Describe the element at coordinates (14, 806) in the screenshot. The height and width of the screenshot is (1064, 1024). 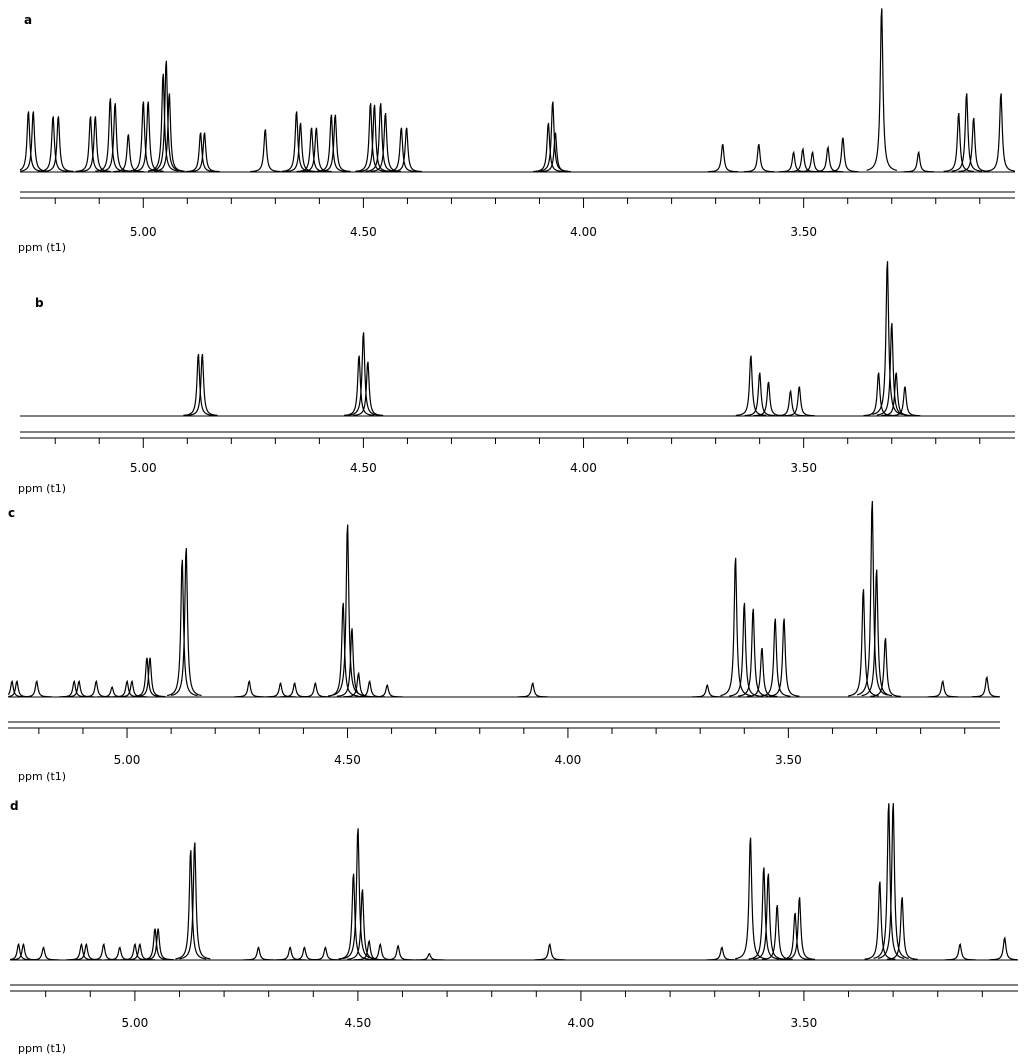
I see `panel-label: d` at that location.